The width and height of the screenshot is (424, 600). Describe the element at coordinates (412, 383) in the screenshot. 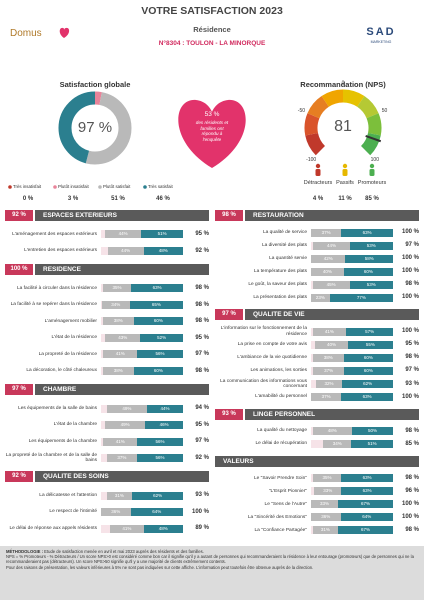

I see `item-total: 93 %` at that location.